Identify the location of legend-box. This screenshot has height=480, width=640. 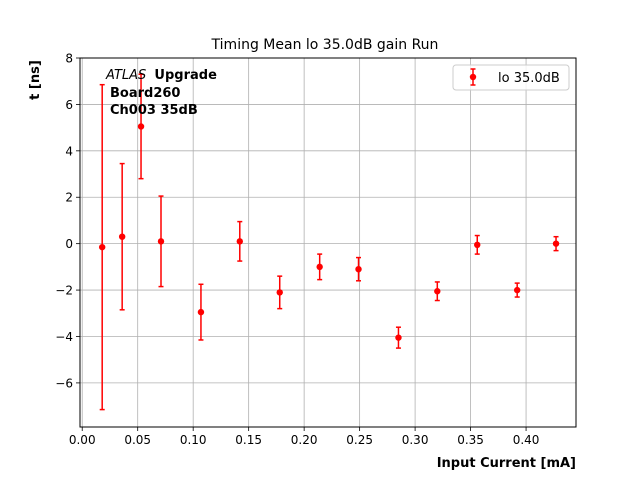
(511, 77).